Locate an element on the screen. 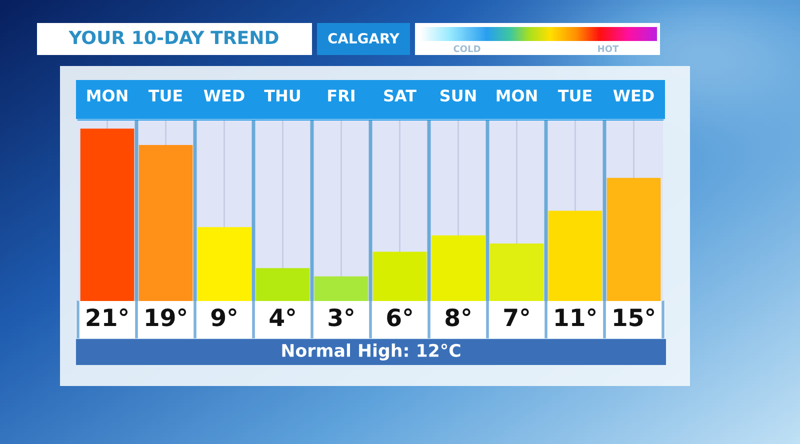 The width and height of the screenshot is (800, 444). text: COLD is located at coordinates (467, 48).